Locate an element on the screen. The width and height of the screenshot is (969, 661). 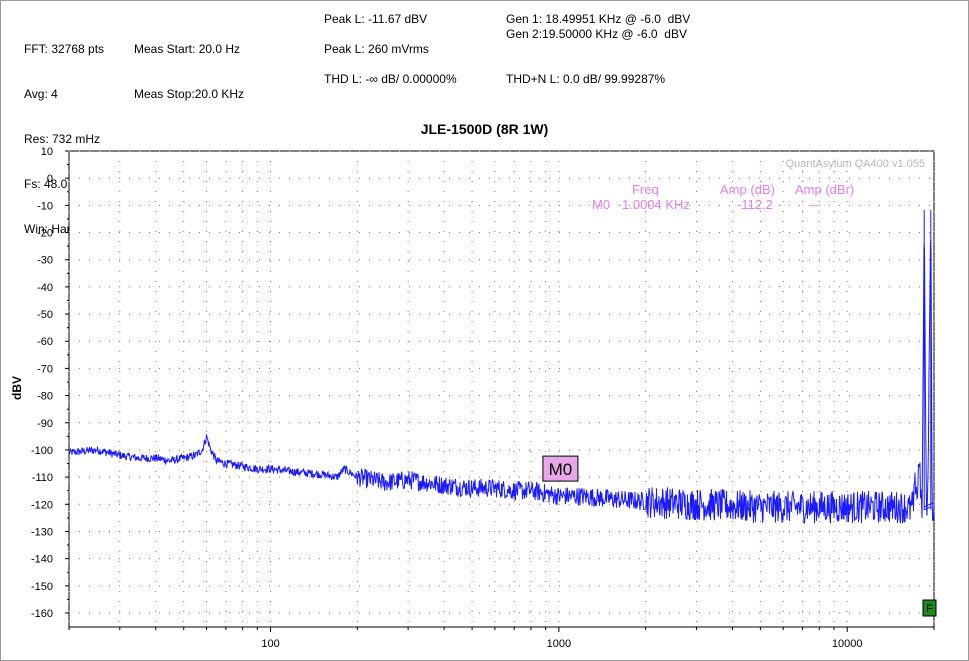
marker-box is located at coordinates (560, 468).